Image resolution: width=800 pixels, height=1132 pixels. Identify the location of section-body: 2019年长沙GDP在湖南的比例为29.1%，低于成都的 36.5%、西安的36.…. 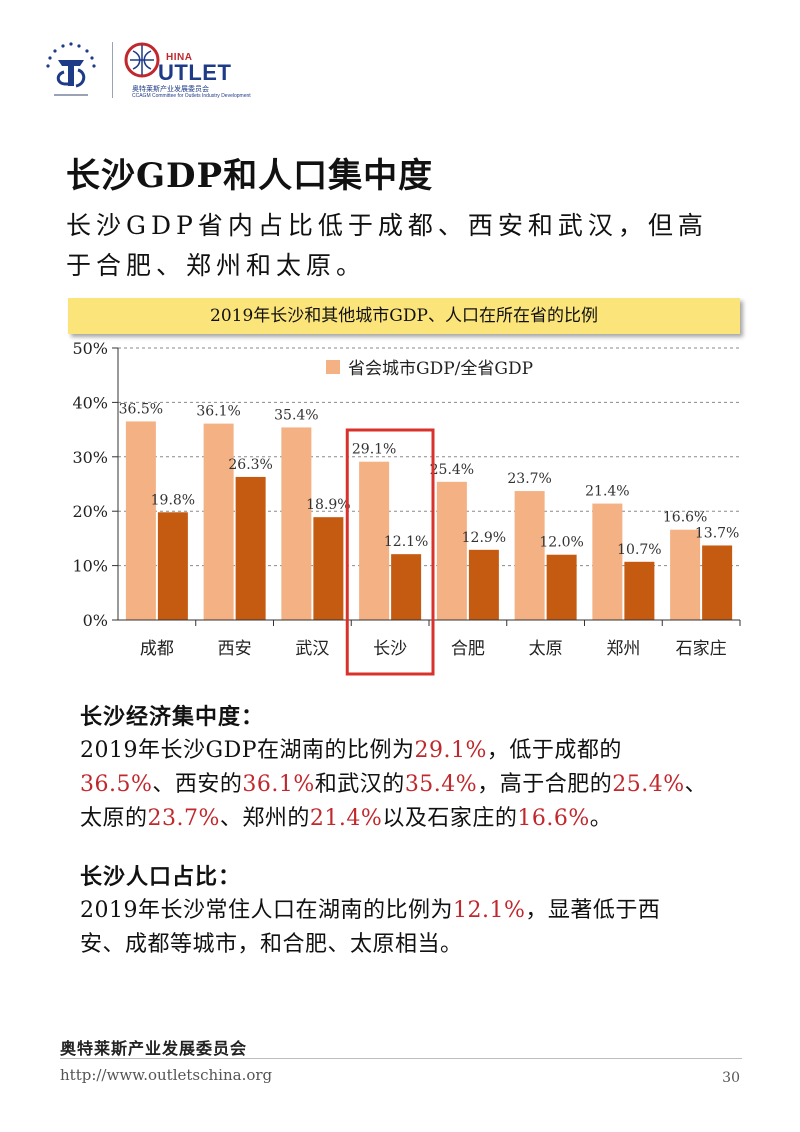
(410, 785).